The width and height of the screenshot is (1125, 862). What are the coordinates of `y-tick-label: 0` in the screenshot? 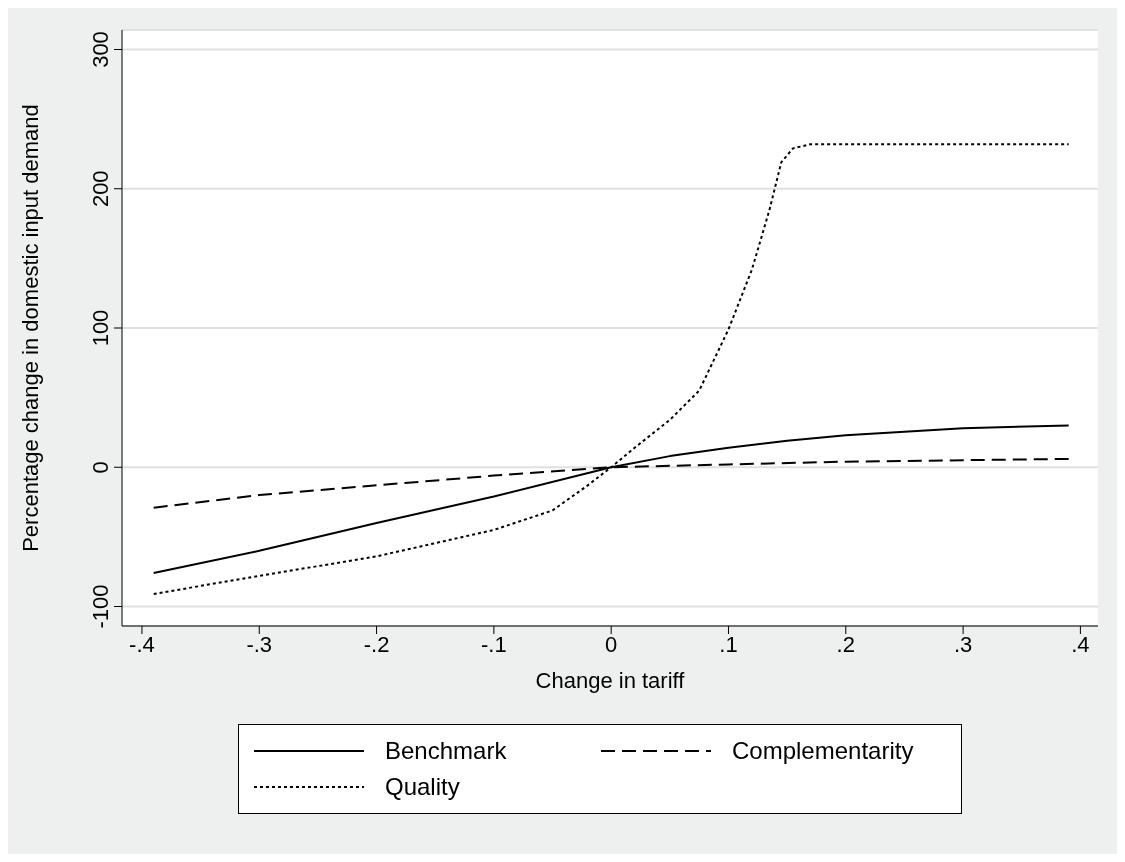 It's located at (100, 467).